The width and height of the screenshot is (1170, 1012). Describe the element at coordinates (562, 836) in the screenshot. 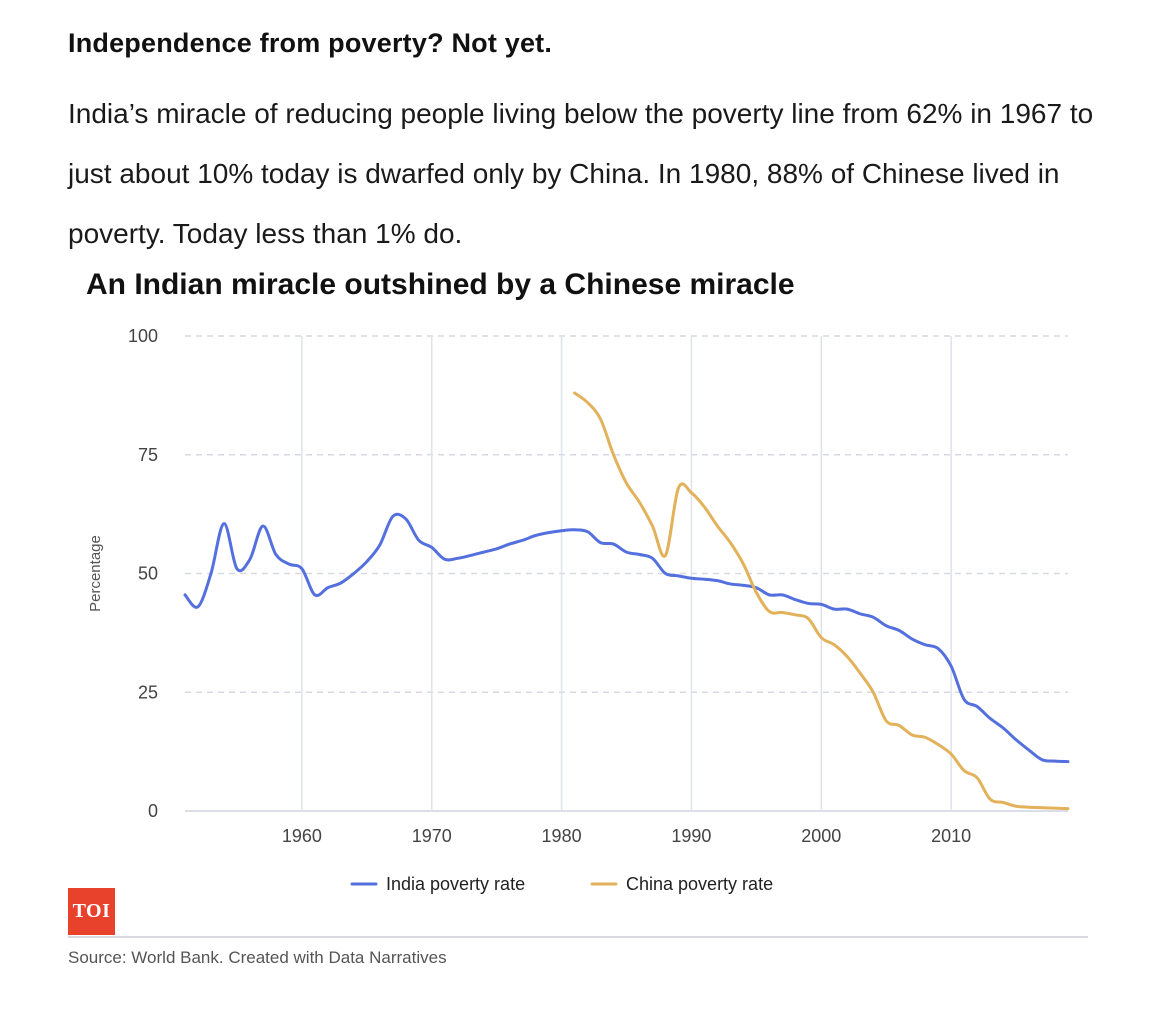

I see `x-tick-label: 1980` at that location.